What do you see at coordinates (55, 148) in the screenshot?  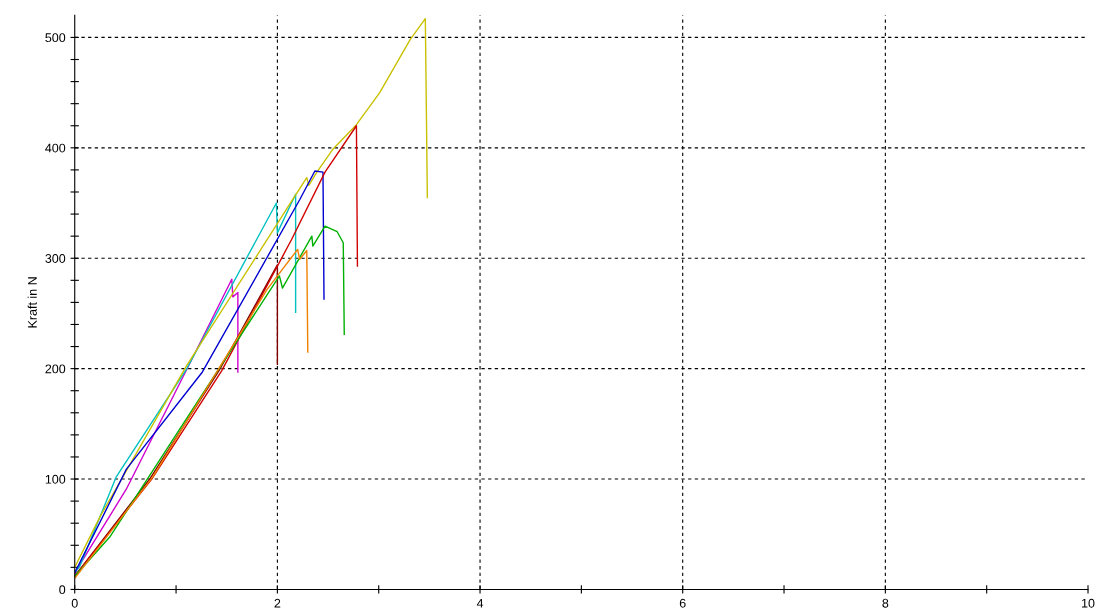 I see `y-tick-label: 400` at bounding box center [55, 148].